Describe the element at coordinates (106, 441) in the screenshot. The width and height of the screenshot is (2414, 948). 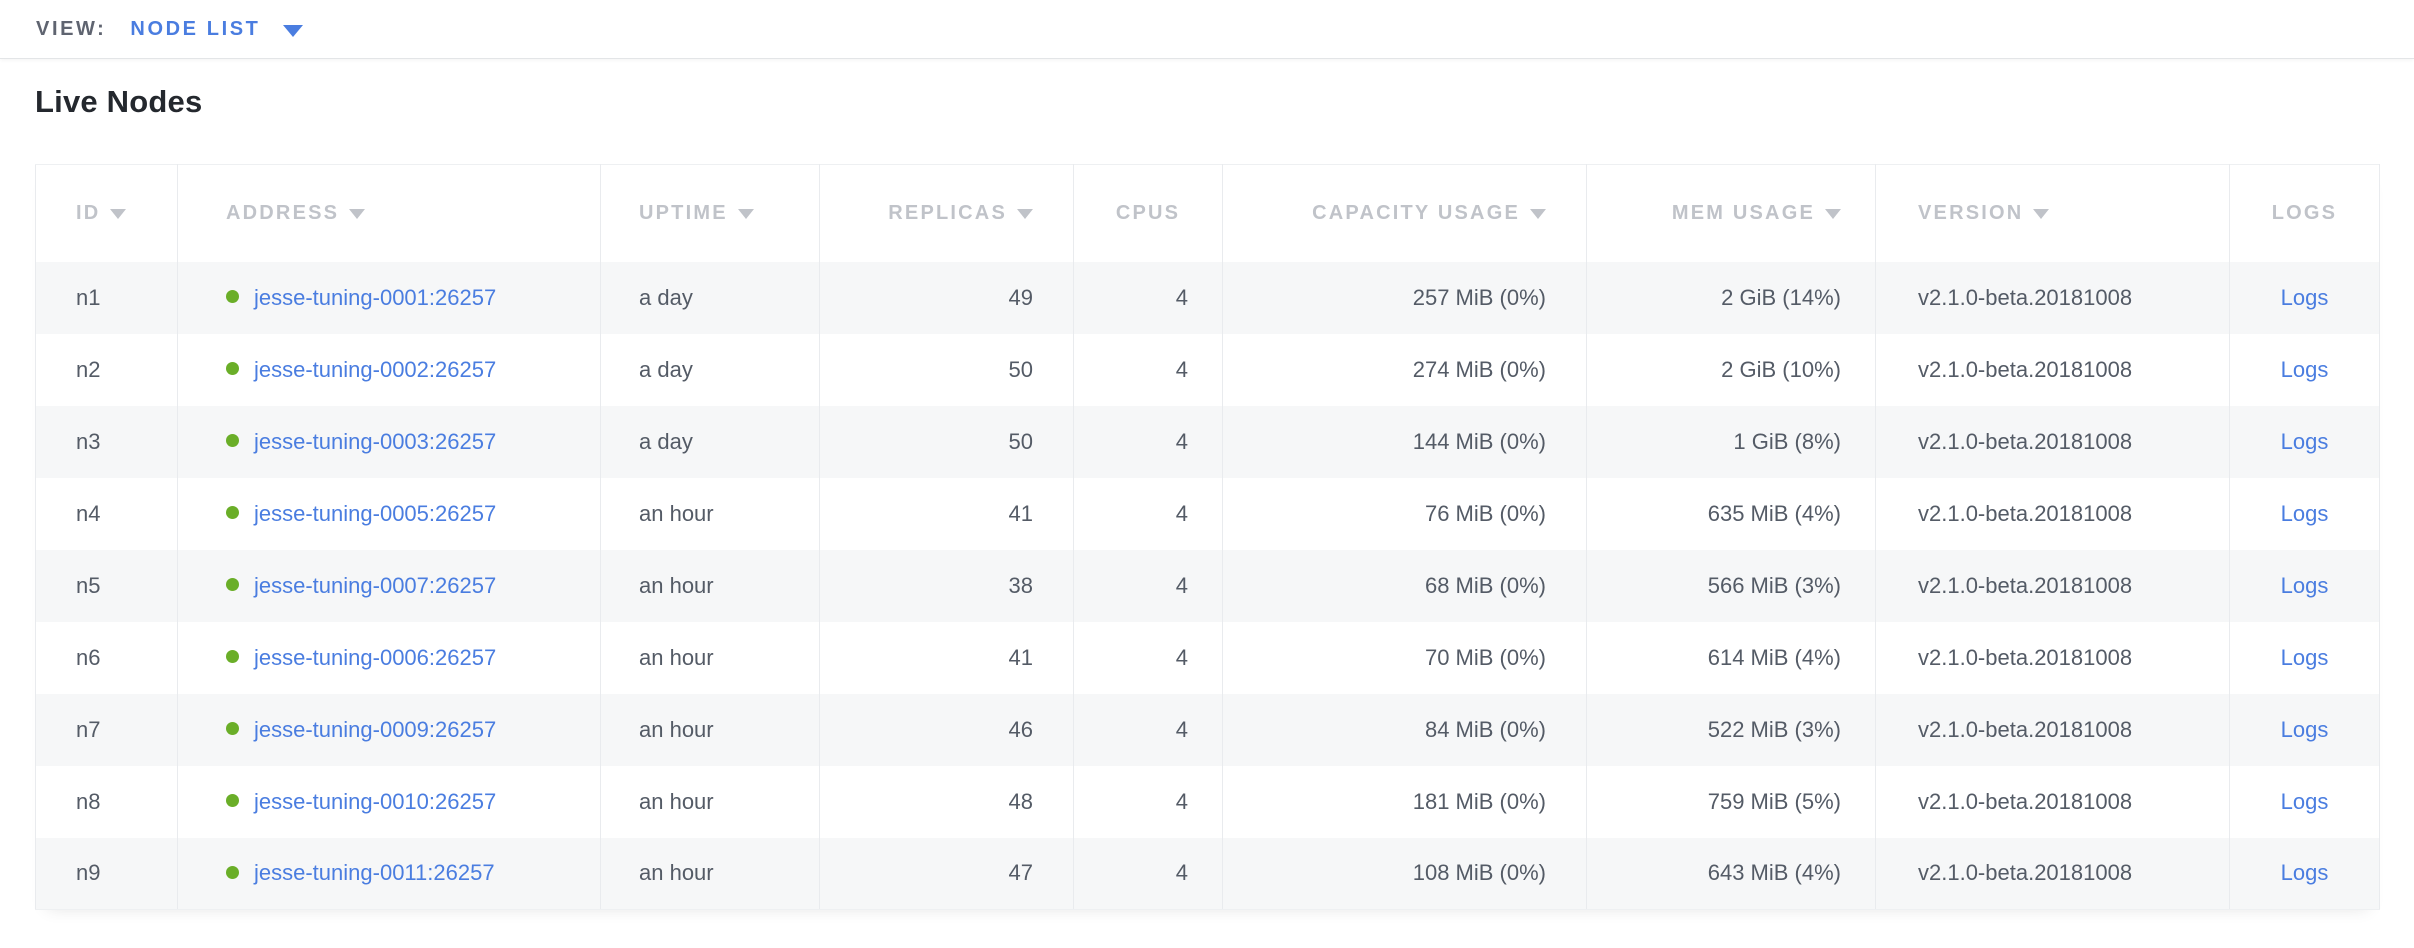
I see `id-cell: n3` at that location.